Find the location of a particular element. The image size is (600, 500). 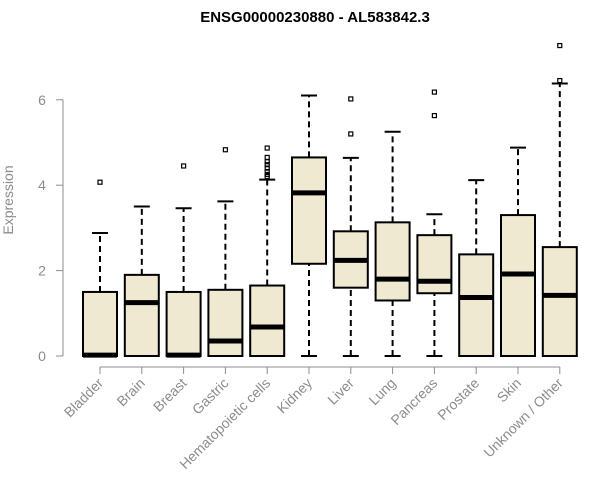

box-bladder is located at coordinates (100, 268).